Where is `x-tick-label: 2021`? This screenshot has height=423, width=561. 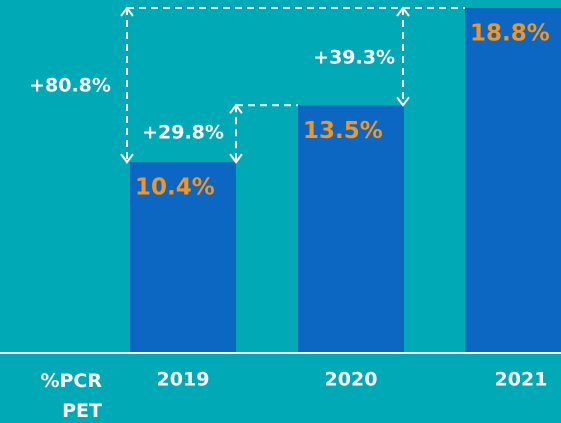
x-tick-label: 2021 is located at coordinates (521, 380).